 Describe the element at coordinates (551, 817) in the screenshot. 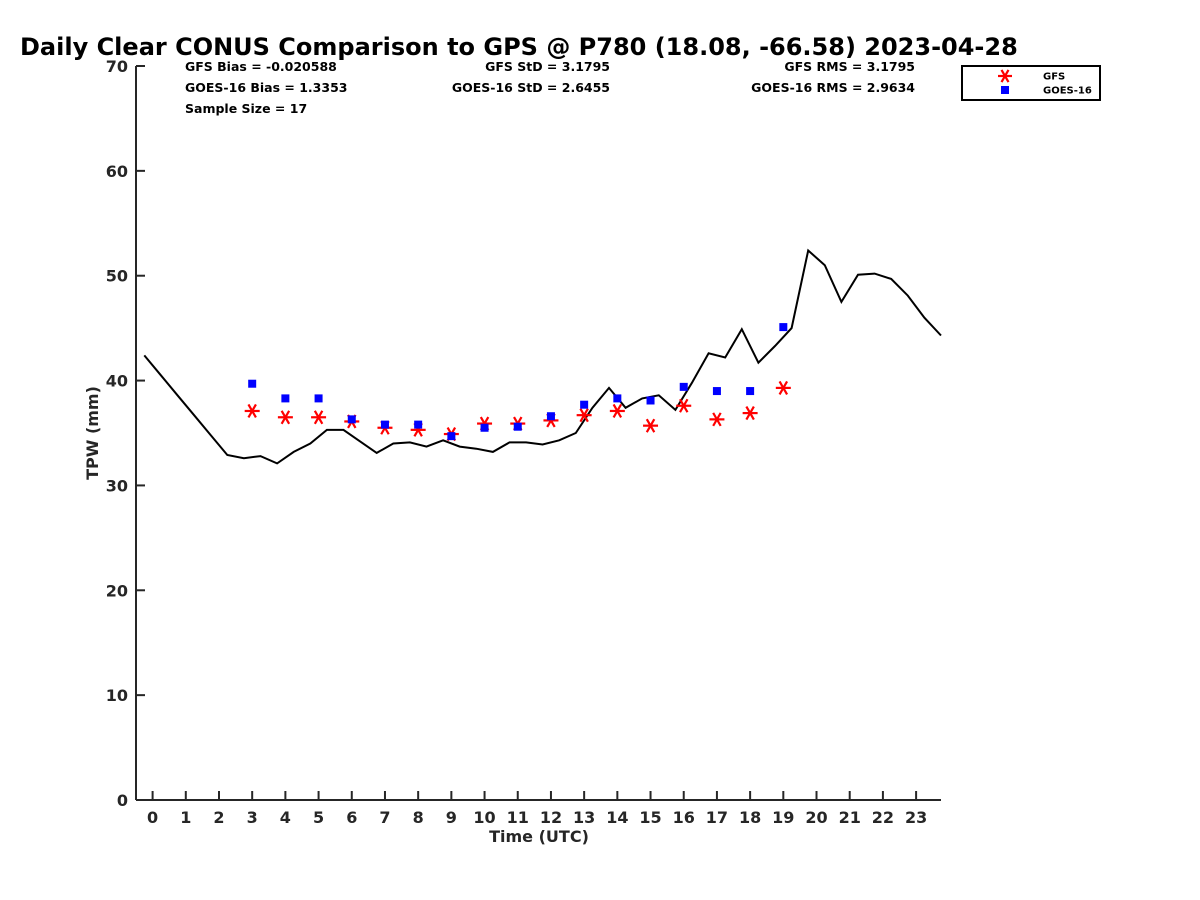

I see `x-tick-label: 12` at that location.